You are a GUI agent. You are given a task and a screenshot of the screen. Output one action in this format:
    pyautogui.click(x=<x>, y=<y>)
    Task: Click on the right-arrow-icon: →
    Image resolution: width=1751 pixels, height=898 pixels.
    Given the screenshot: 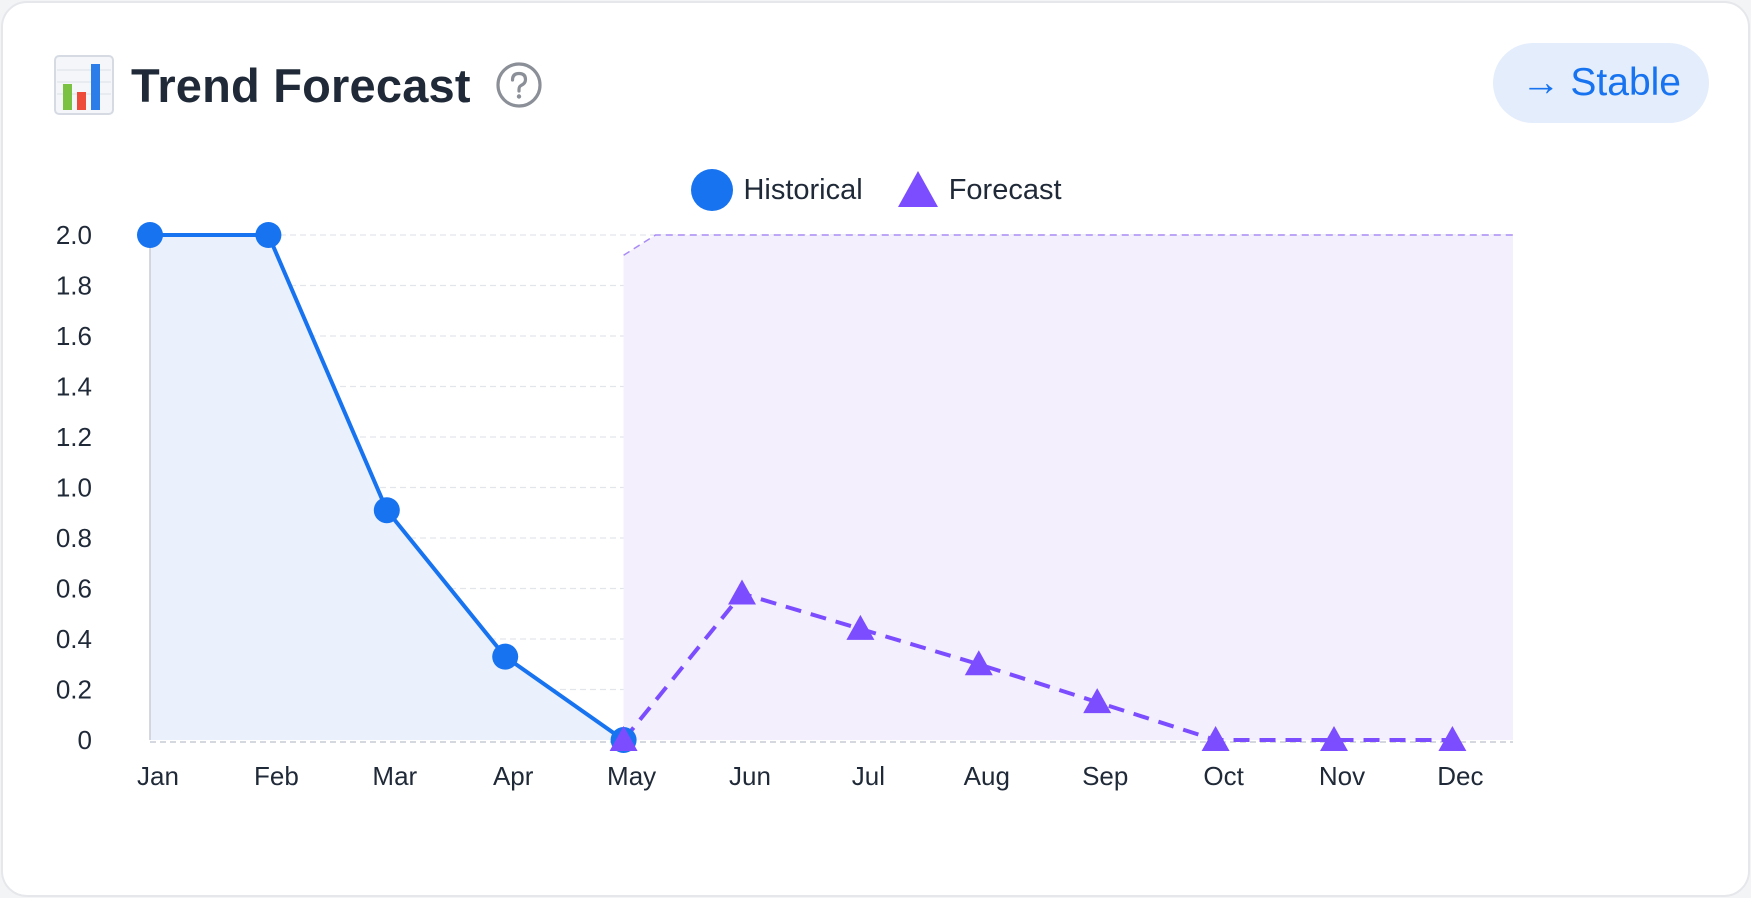 What is the action you would take?
    pyautogui.click(x=1541, y=82)
    